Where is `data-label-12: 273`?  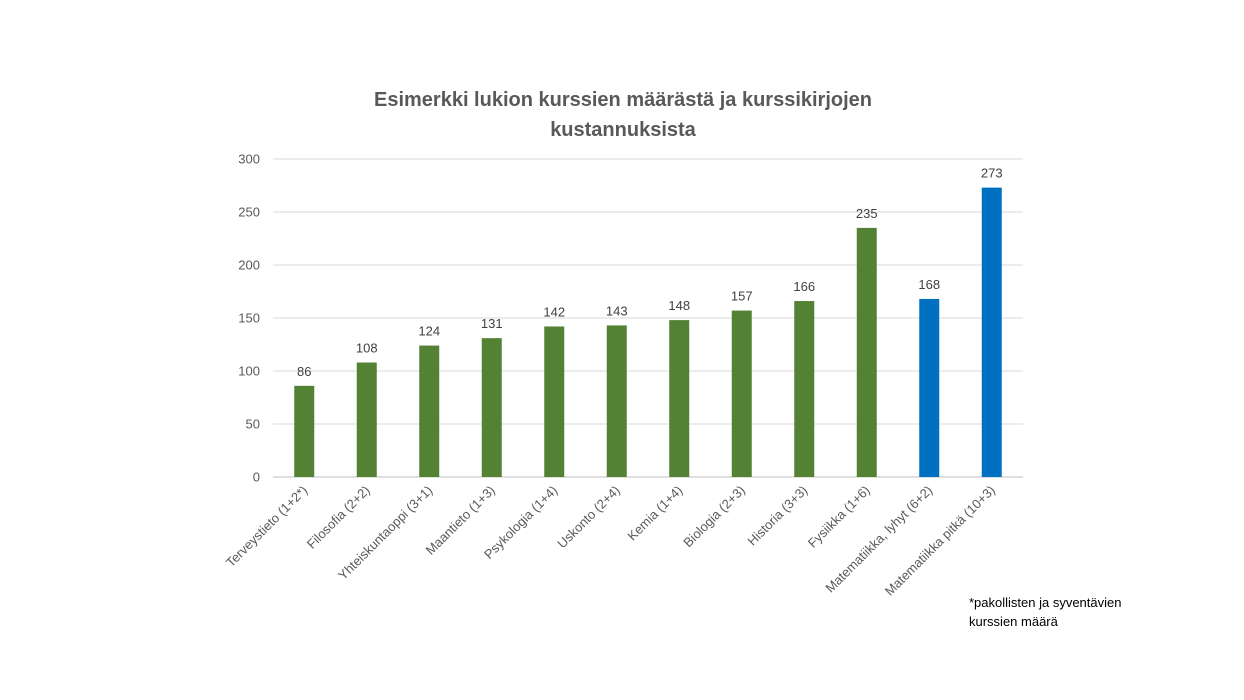 data-label-12: 273 is located at coordinates (992, 173).